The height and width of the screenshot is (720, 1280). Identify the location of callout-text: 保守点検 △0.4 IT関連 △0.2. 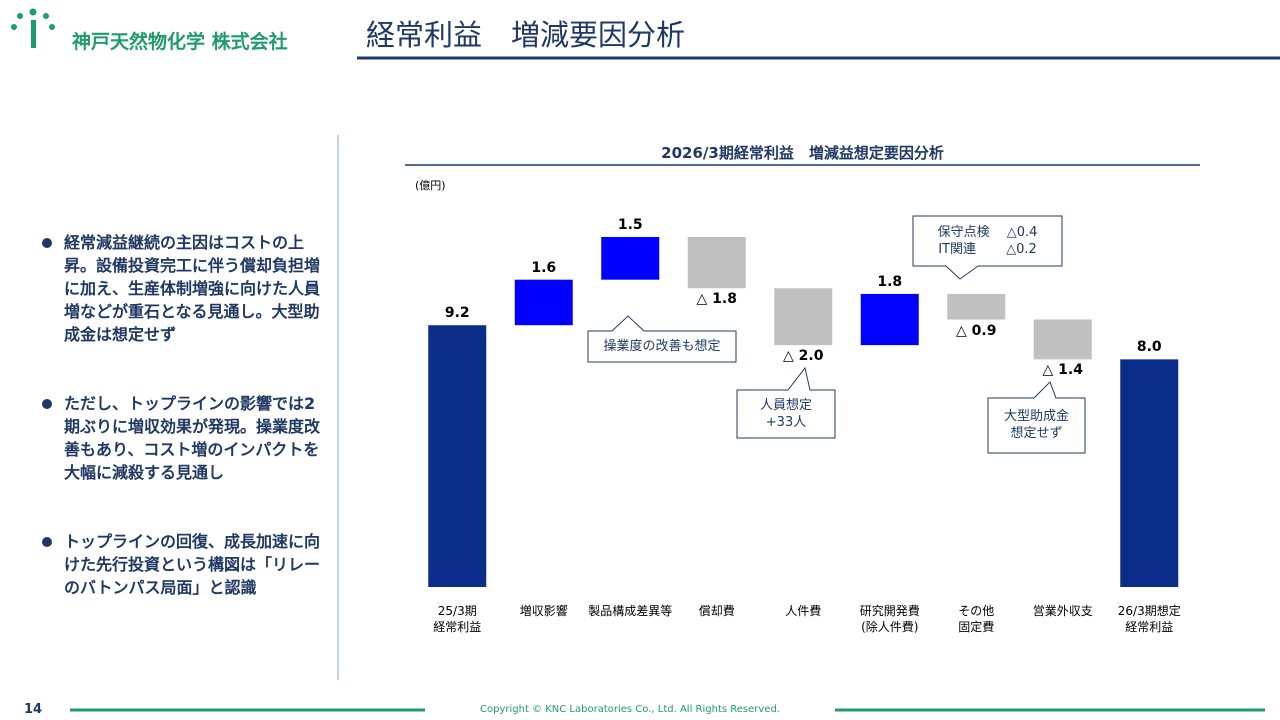
(987, 241).